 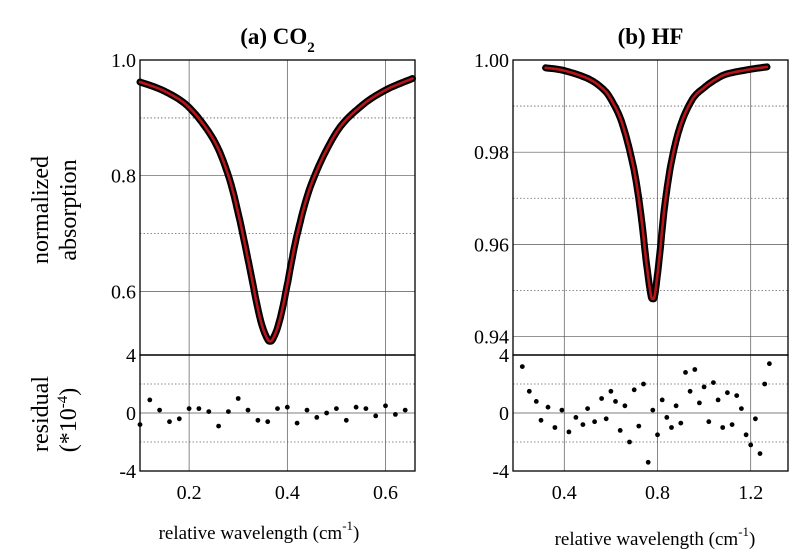 I want to click on panel-title: (a) CO2, so click(x=277, y=40).